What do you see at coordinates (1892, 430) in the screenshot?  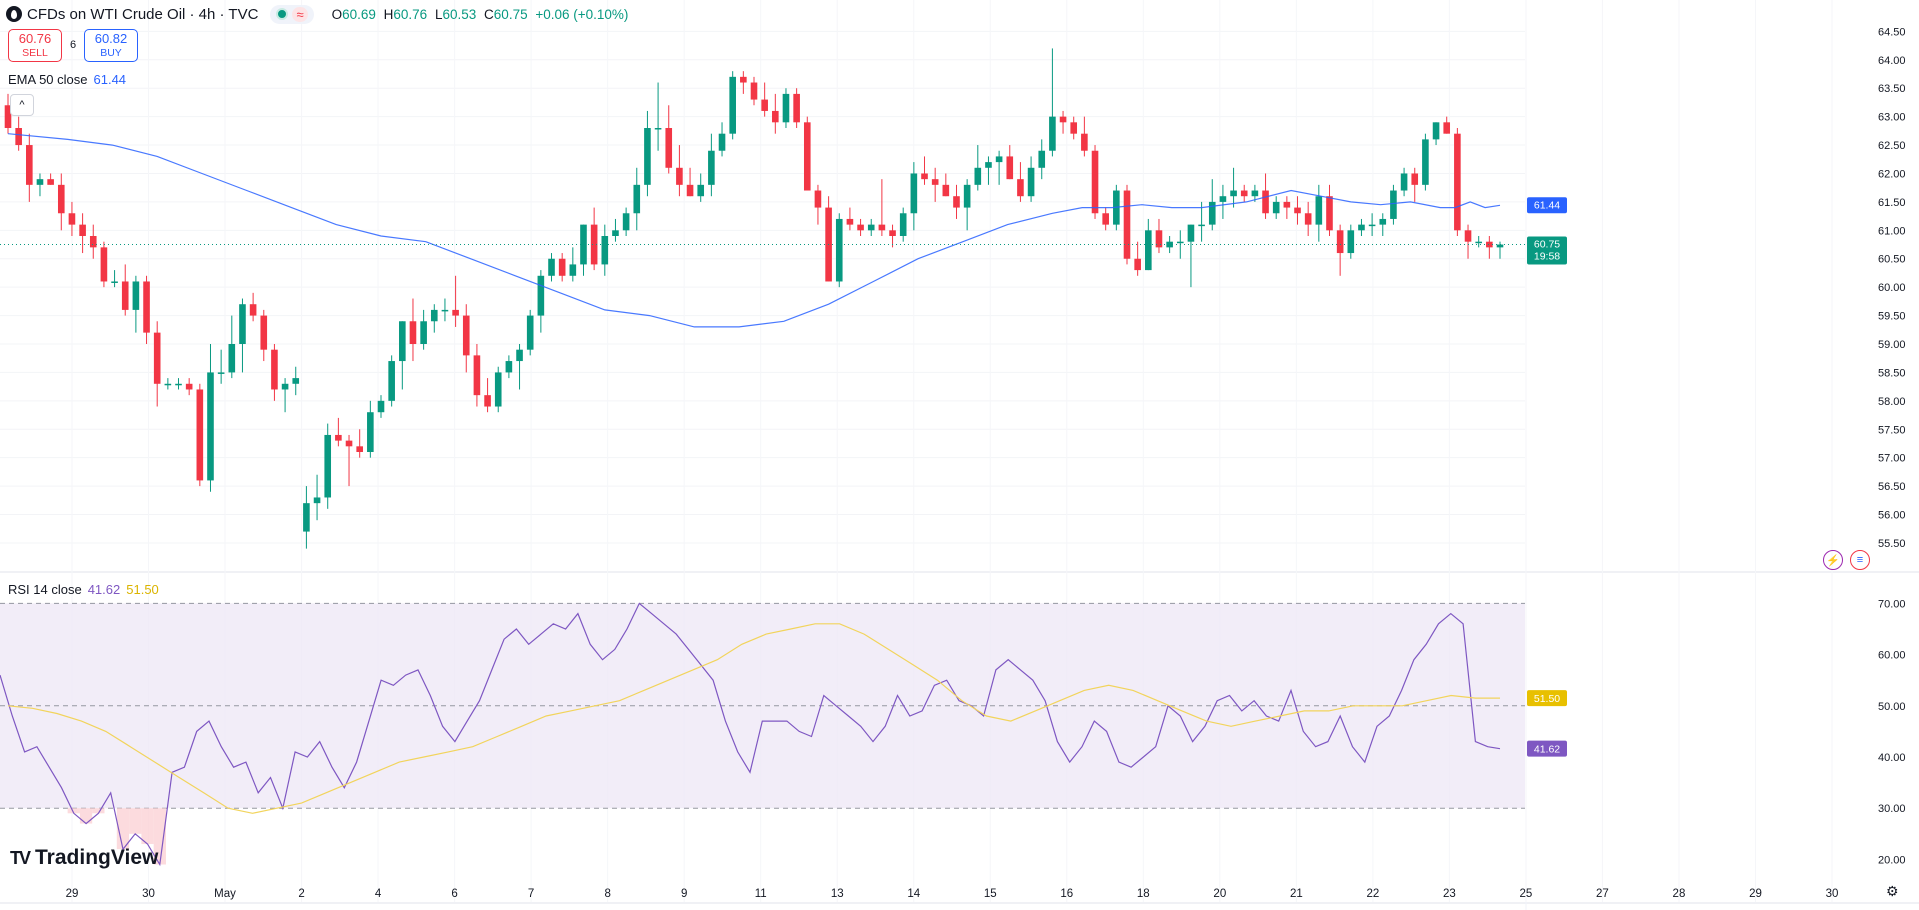 I see `price-tick-label: 57.50` at bounding box center [1892, 430].